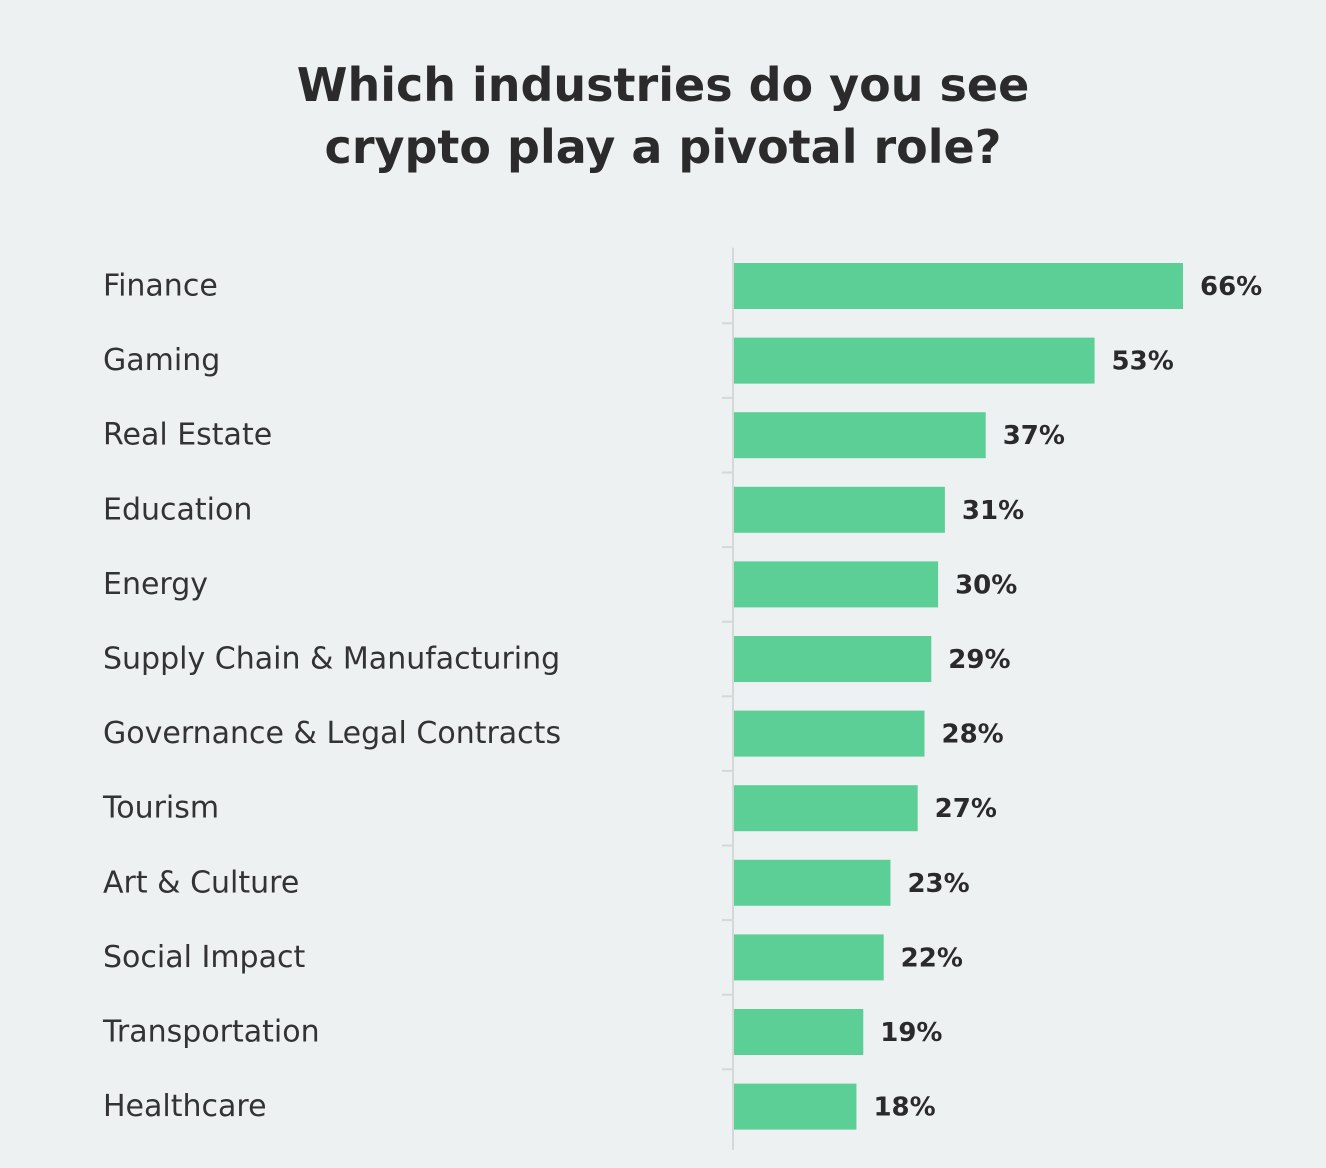  Describe the element at coordinates (914, 360) in the screenshot. I see `bar-gaming` at that location.